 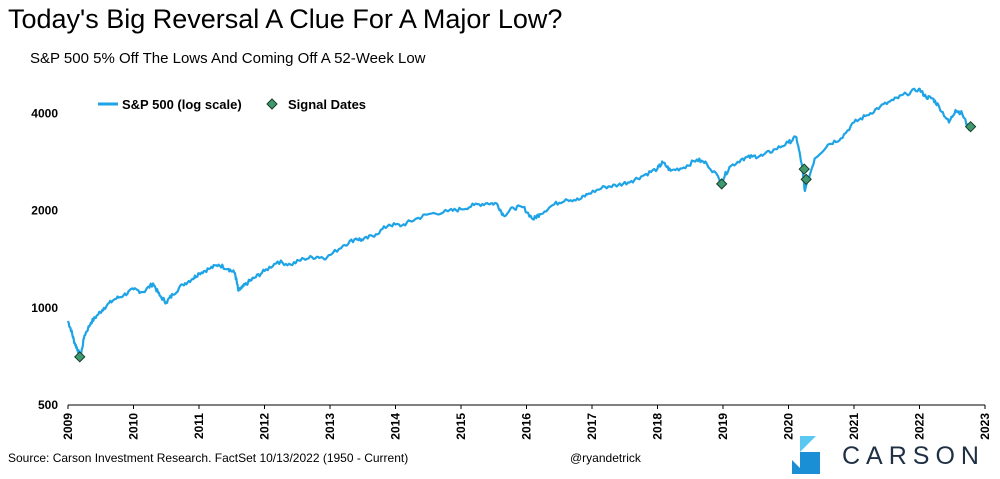 What do you see at coordinates (526, 406) in the screenshot?
I see `axes` at bounding box center [526, 406].